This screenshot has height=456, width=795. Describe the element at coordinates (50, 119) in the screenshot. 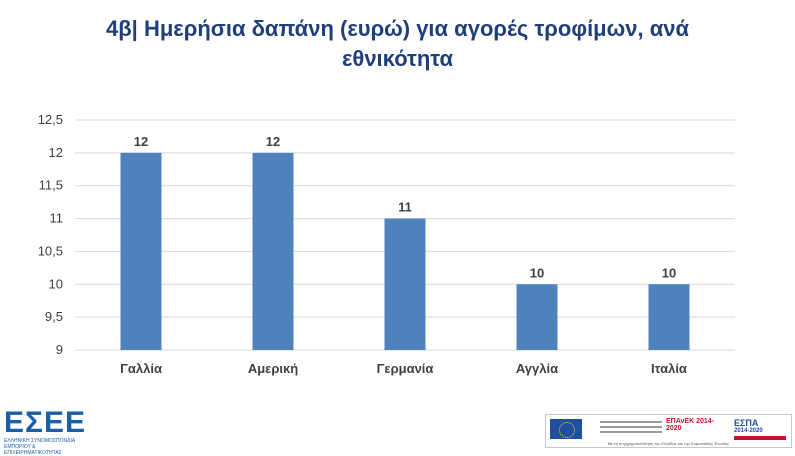

I see `y-tick-label: 12,5` at that location.